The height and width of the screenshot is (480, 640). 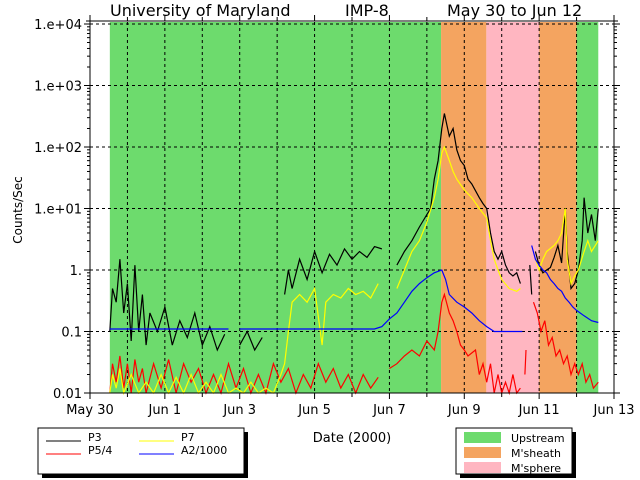 I want to click on legend-label: P3, so click(x=95, y=437).